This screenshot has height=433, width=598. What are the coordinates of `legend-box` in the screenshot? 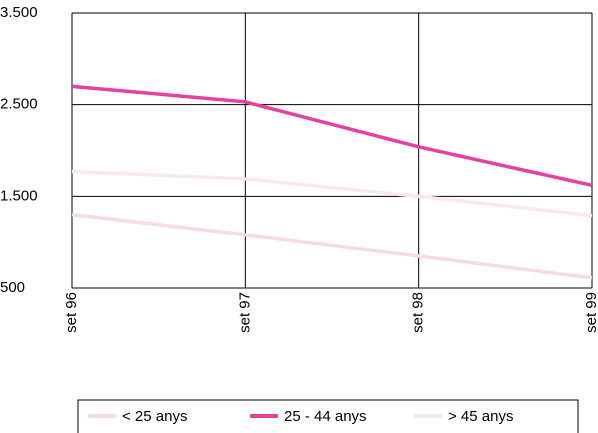 It's located at (328, 416).